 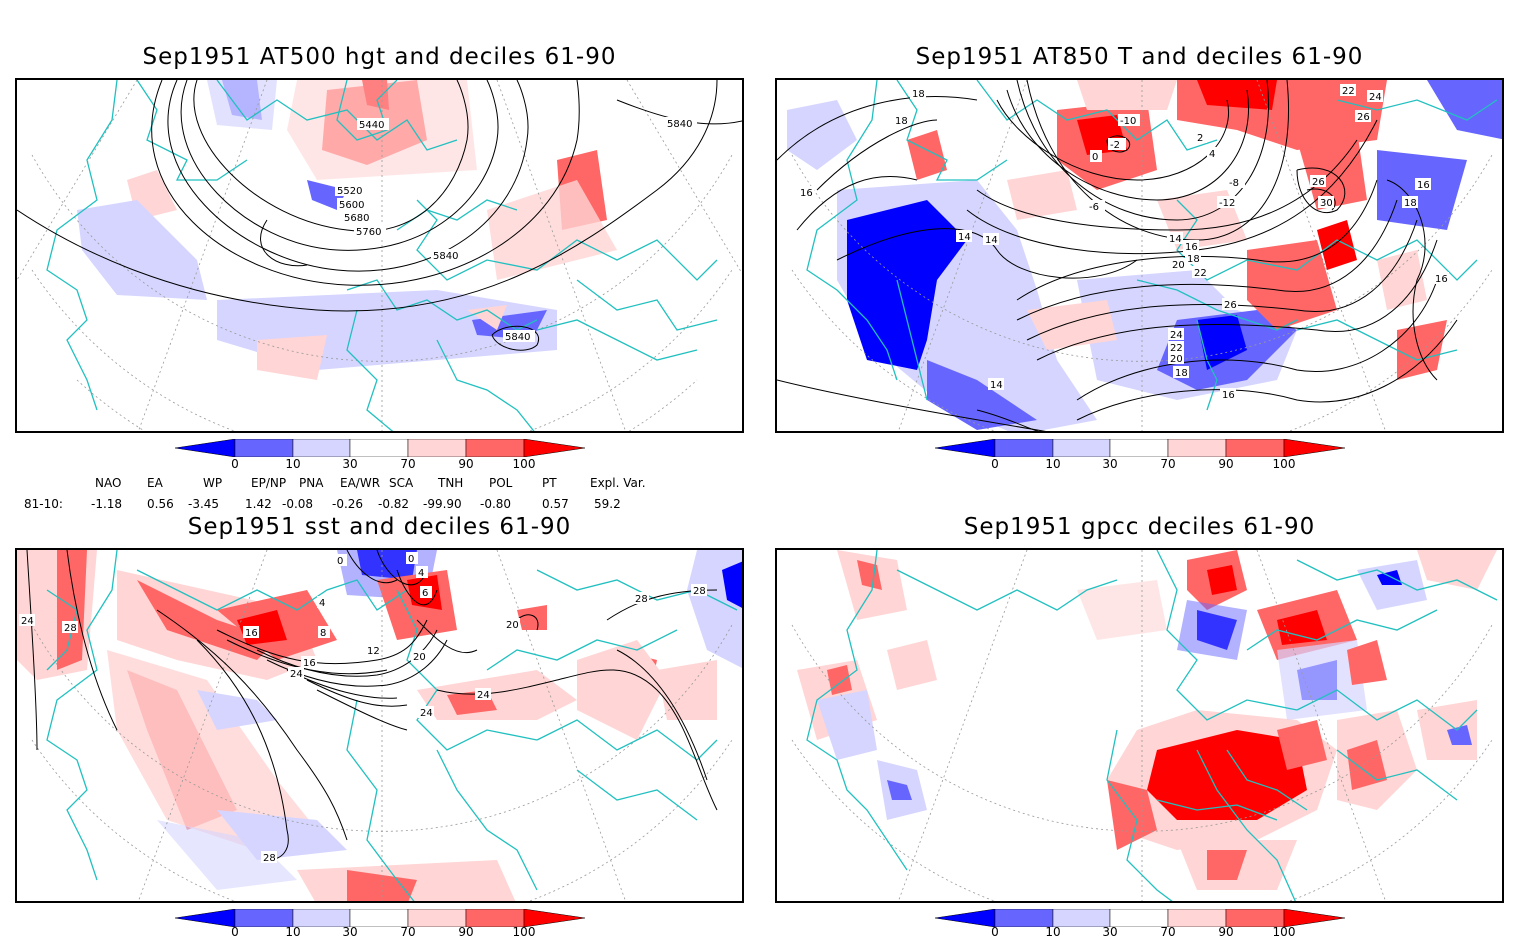 I want to click on contour-label: 12, so click(x=373, y=651).